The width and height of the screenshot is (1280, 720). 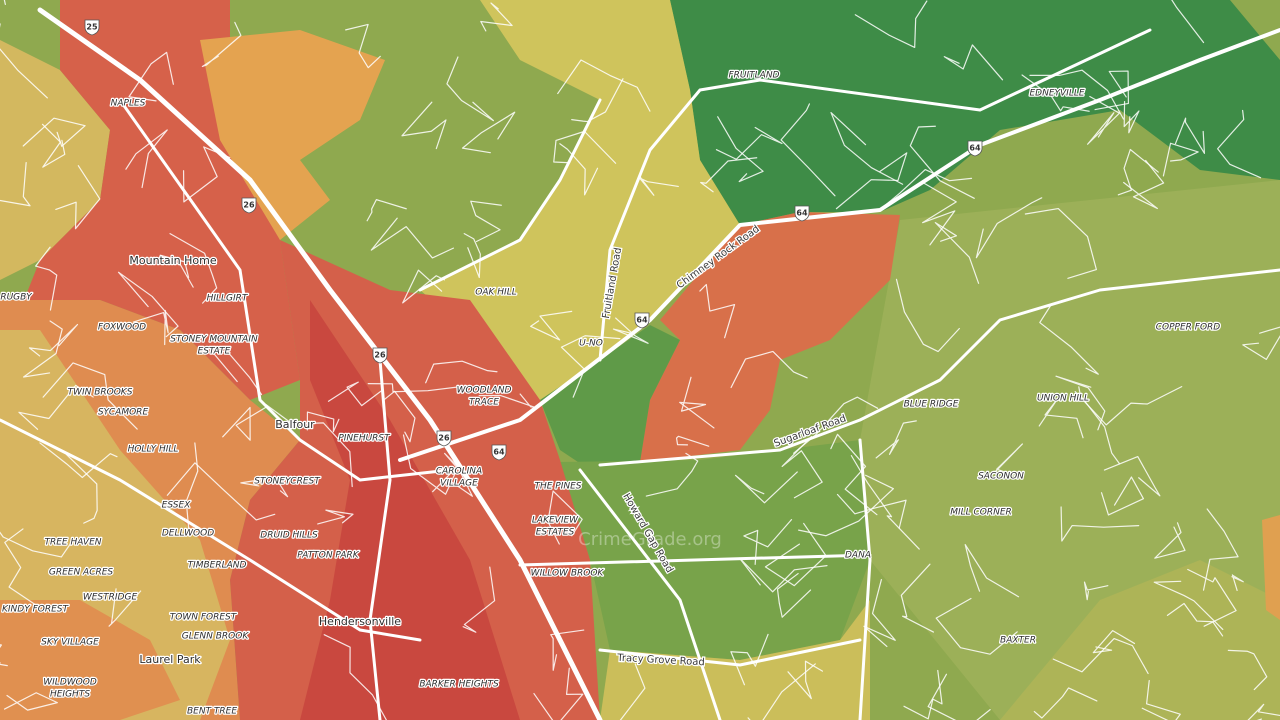 I want to click on town-label: Laurel Park, so click(x=170, y=659).